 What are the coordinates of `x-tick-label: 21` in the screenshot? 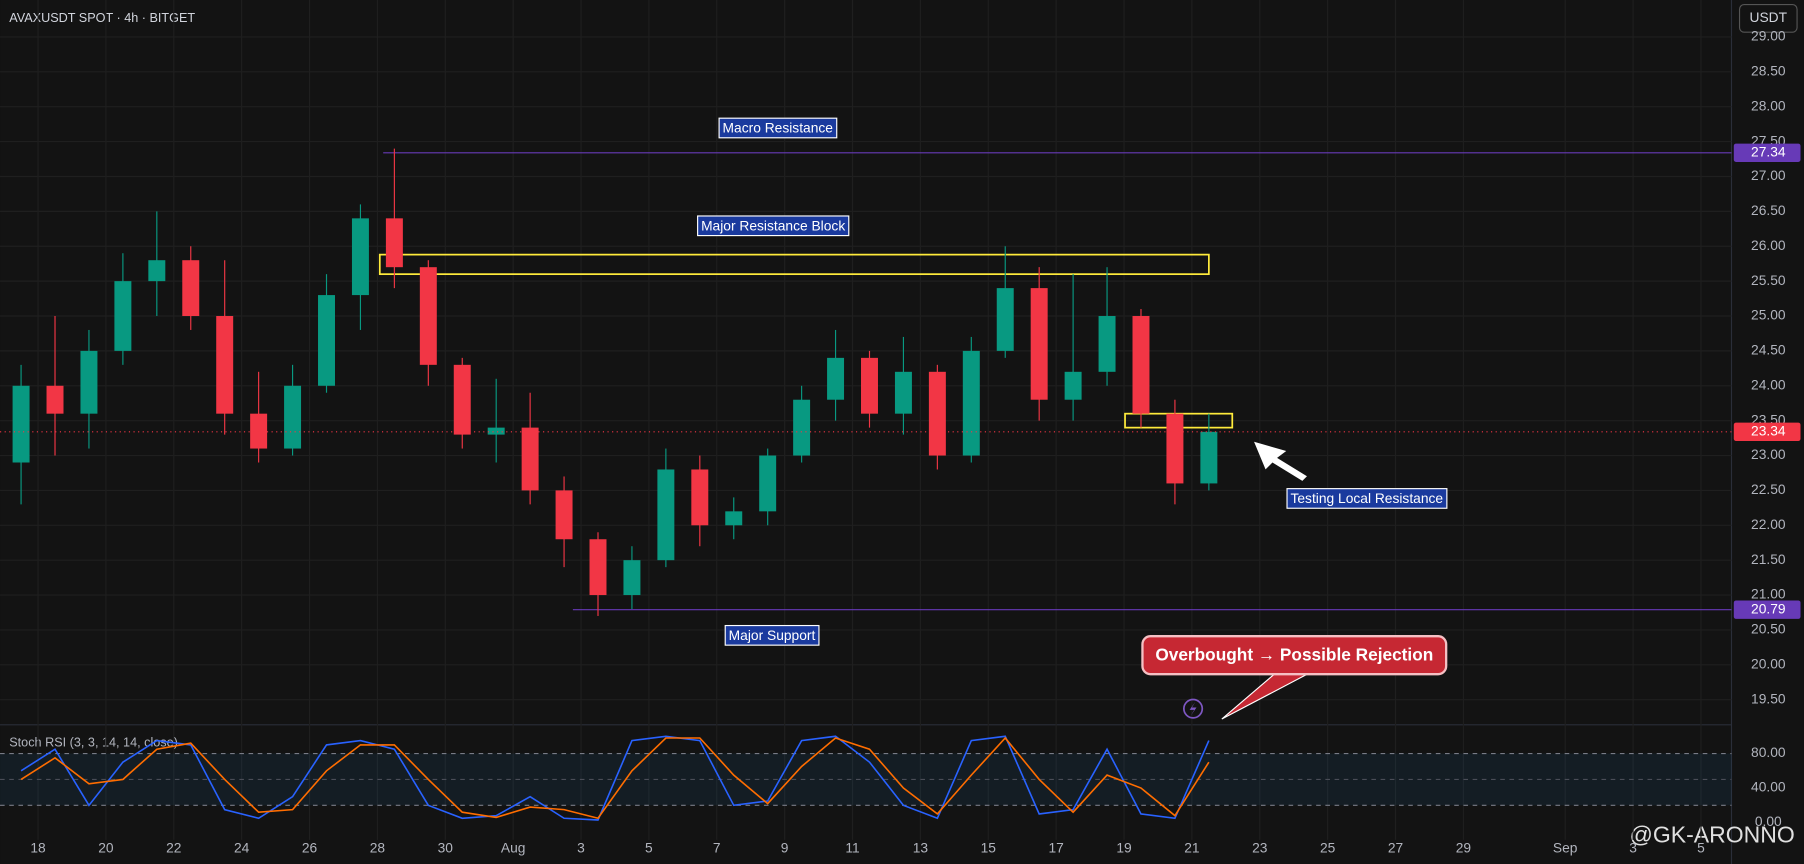 It's located at (1191, 848).